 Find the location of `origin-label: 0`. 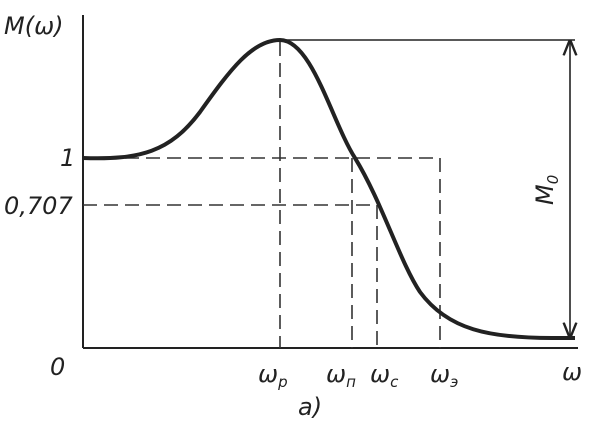

origin-label: 0 is located at coordinates (57, 367).